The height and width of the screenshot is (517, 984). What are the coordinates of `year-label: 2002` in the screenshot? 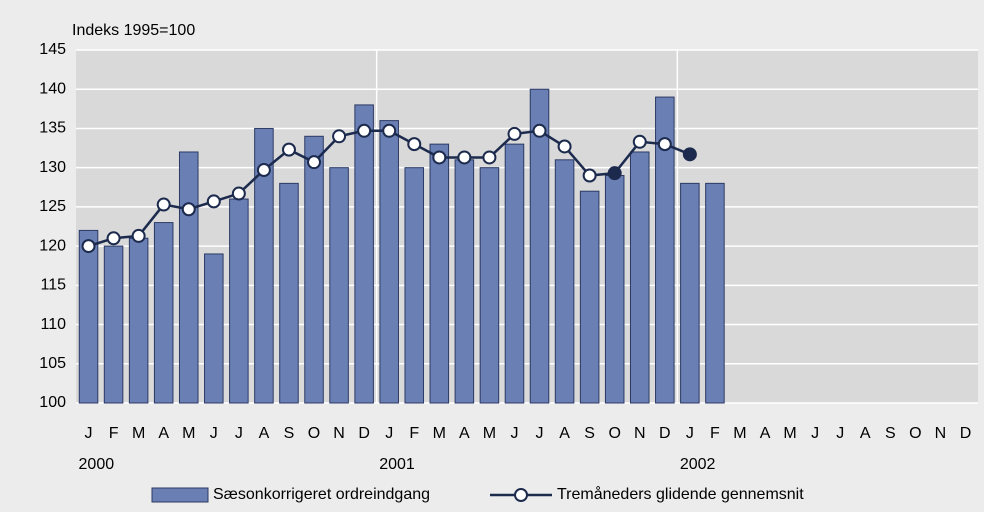 It's located at (698, 464).